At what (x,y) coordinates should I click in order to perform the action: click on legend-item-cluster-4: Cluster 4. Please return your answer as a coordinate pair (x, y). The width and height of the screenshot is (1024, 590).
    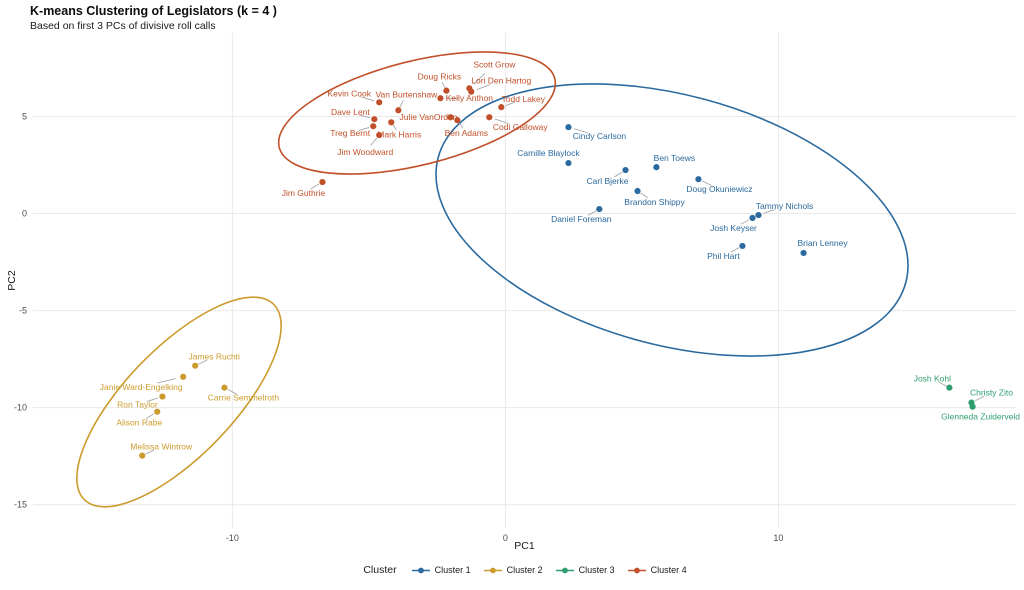
    Looking at the image, I should click on (657, 570).